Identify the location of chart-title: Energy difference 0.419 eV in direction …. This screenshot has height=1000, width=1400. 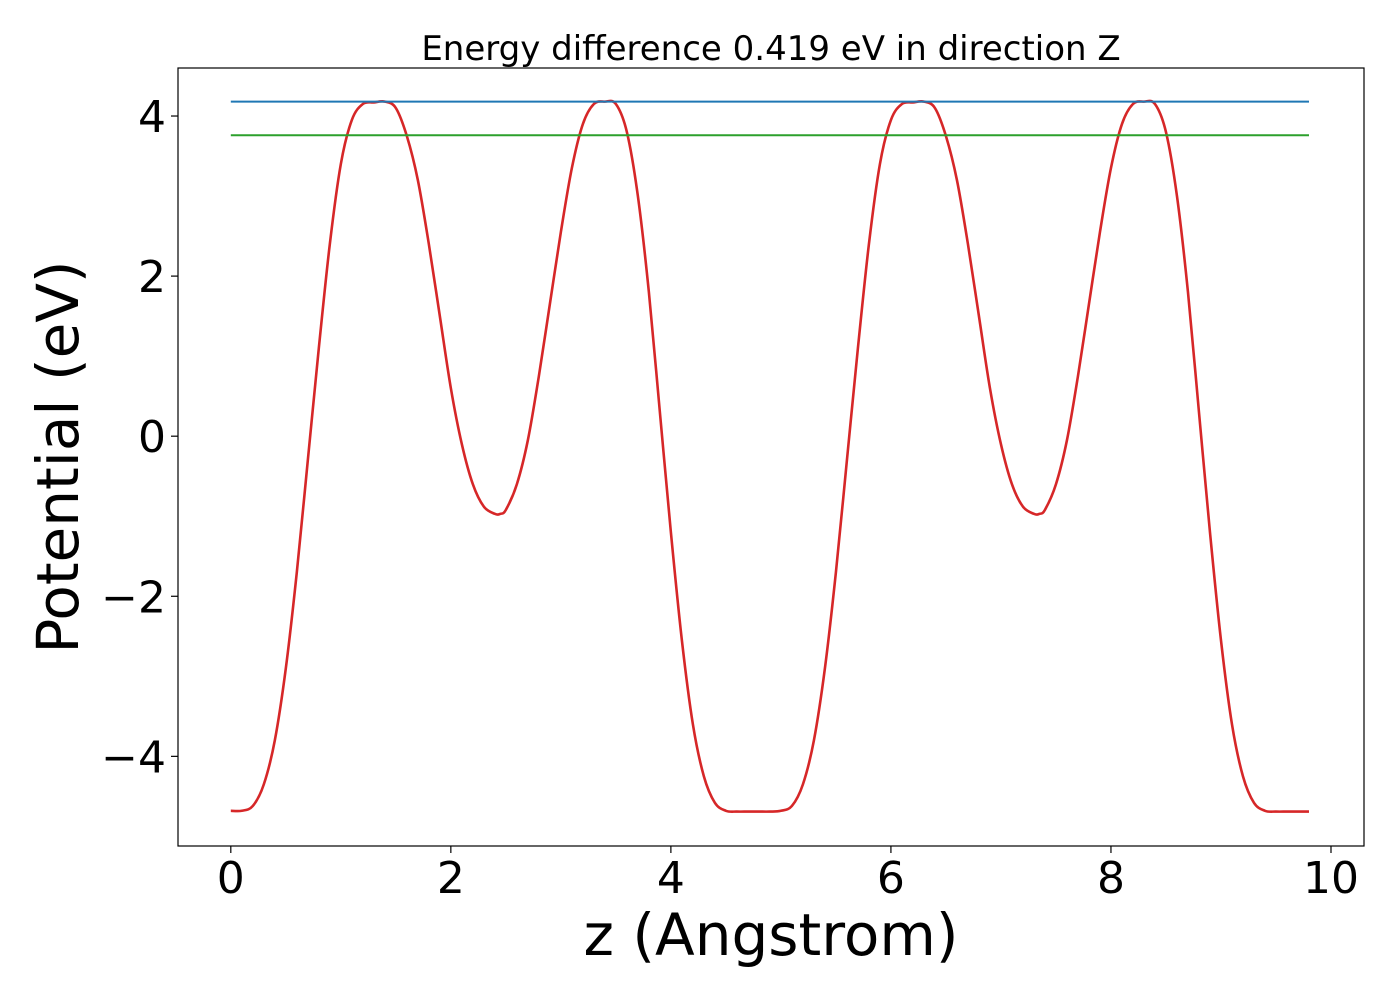
(770, 49).